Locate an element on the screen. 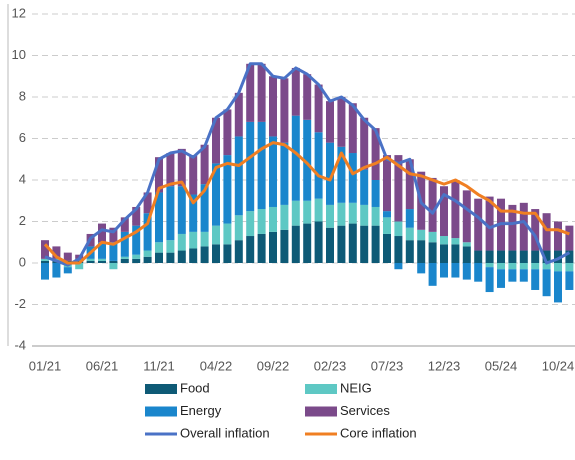 This screenshot has width=575, height=460. y-tick-label: 4 is located at coordinates (22, 178).